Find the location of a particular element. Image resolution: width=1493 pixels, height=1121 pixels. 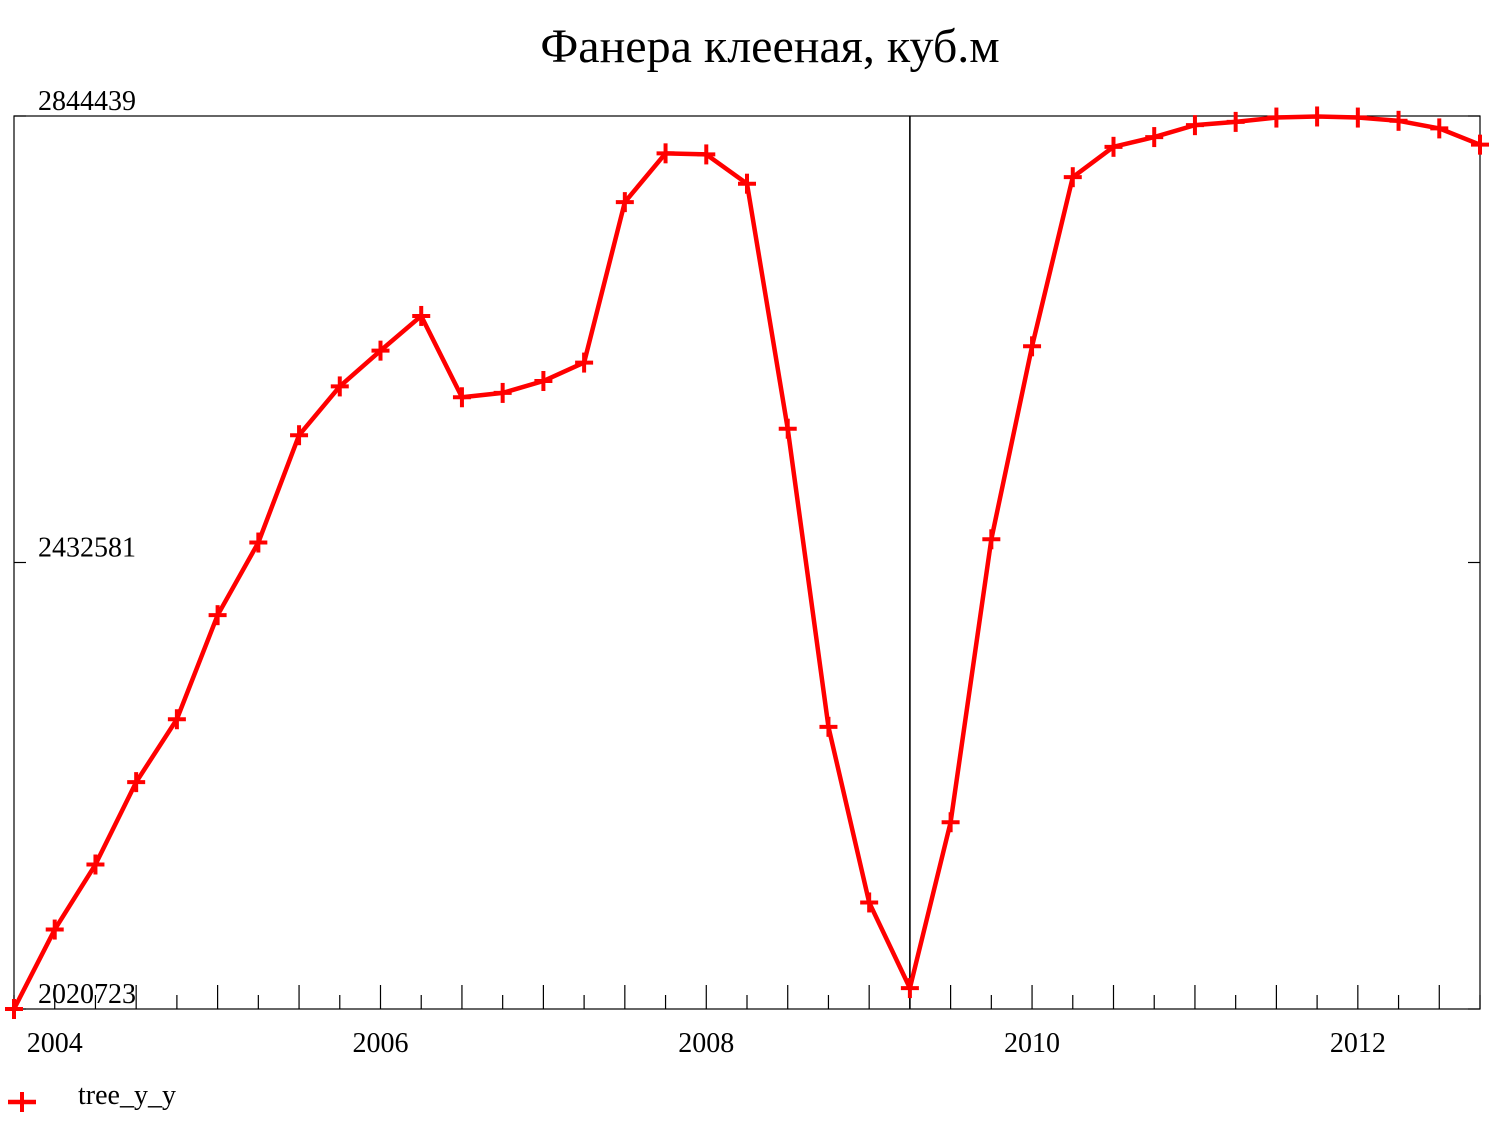

legend: tree_y_y is located at coordinates (92, 1096).